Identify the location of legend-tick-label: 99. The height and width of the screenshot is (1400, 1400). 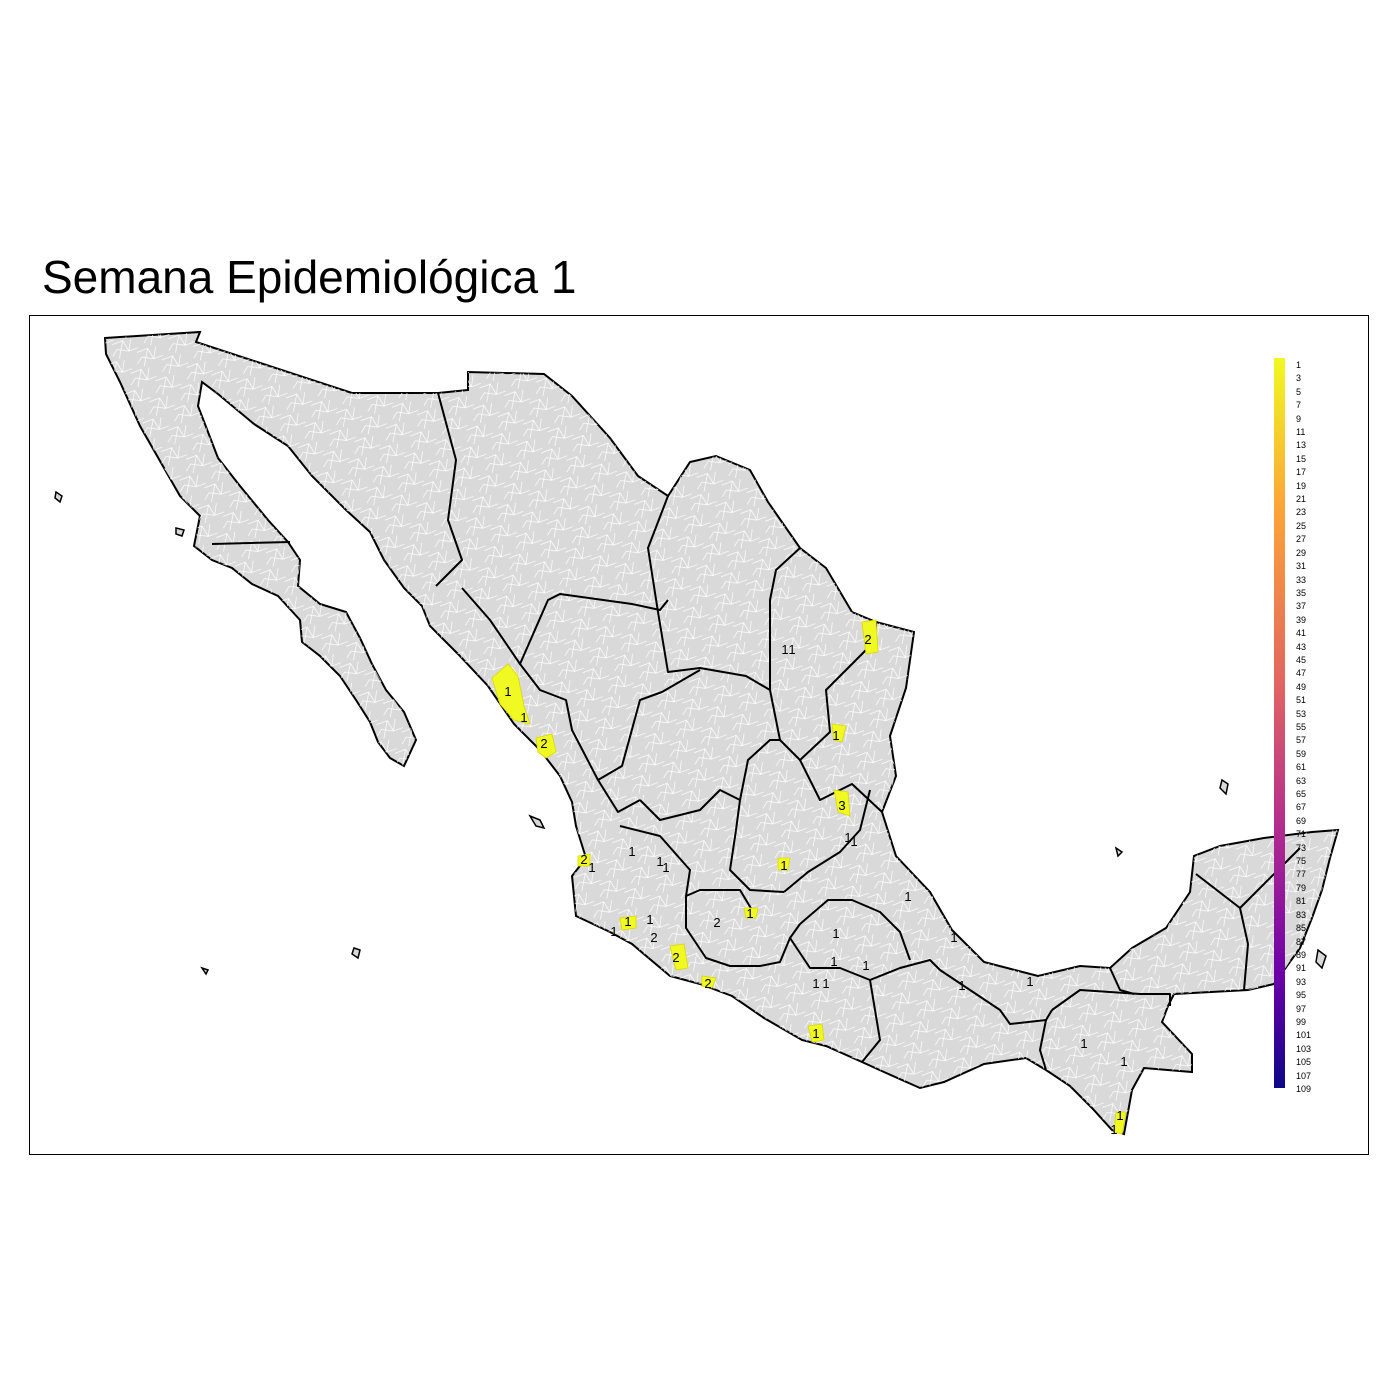
(1301, 1021).